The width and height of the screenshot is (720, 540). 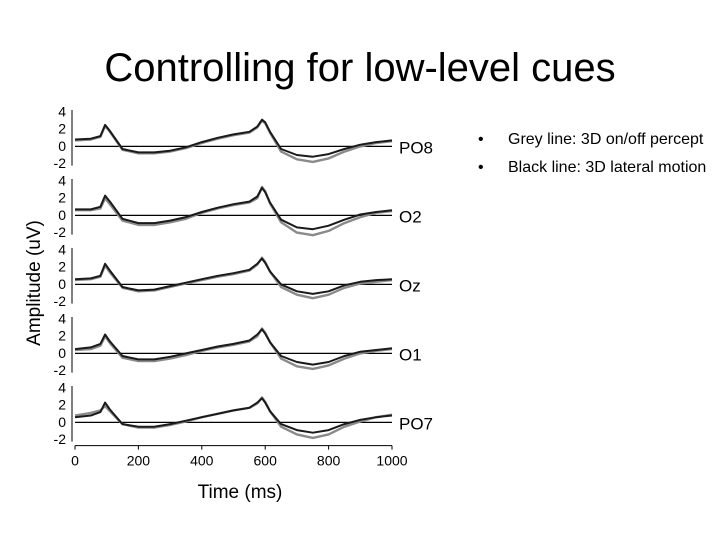 What do you see at coordinates (239, 457) in the screenshot?
I see `x-axis: 0 200 400 600 800 1000` at bounding box center [239, 457].